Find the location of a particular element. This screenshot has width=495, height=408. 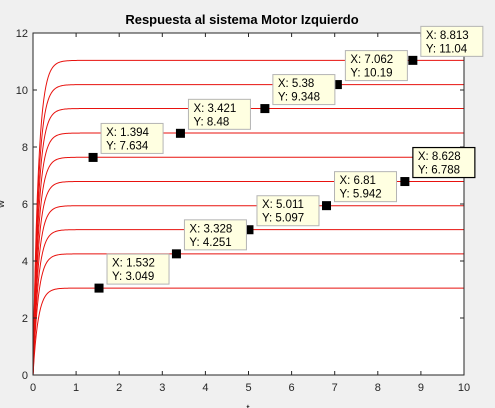

data-tip-x-label: X: 7.062 is located at coordinates (371, 60).